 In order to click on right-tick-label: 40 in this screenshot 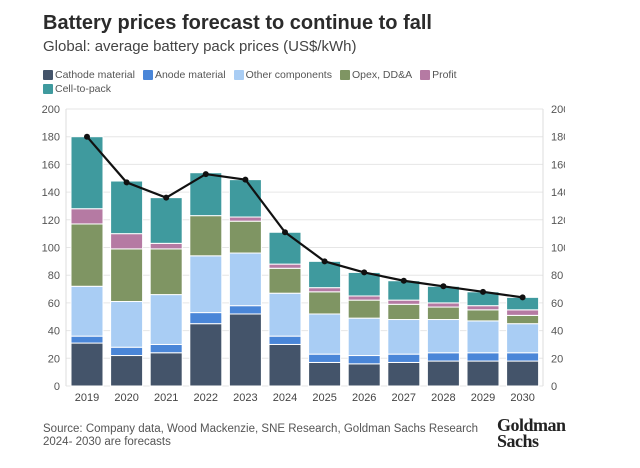, I will do `click(557, 332)`.